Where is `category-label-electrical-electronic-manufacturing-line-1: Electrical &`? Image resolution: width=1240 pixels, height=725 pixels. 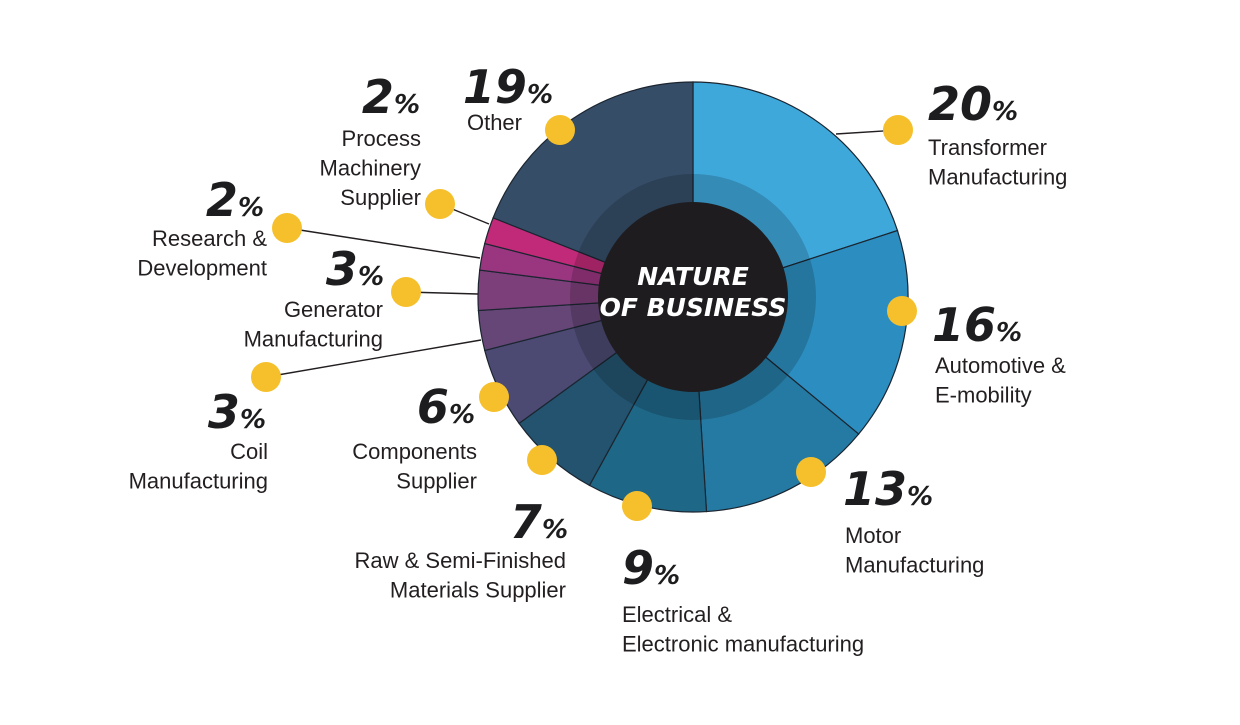
category-label-electrical-electronic-manufacturing-line-1: Electrical & is located at coordinates (677, 614).